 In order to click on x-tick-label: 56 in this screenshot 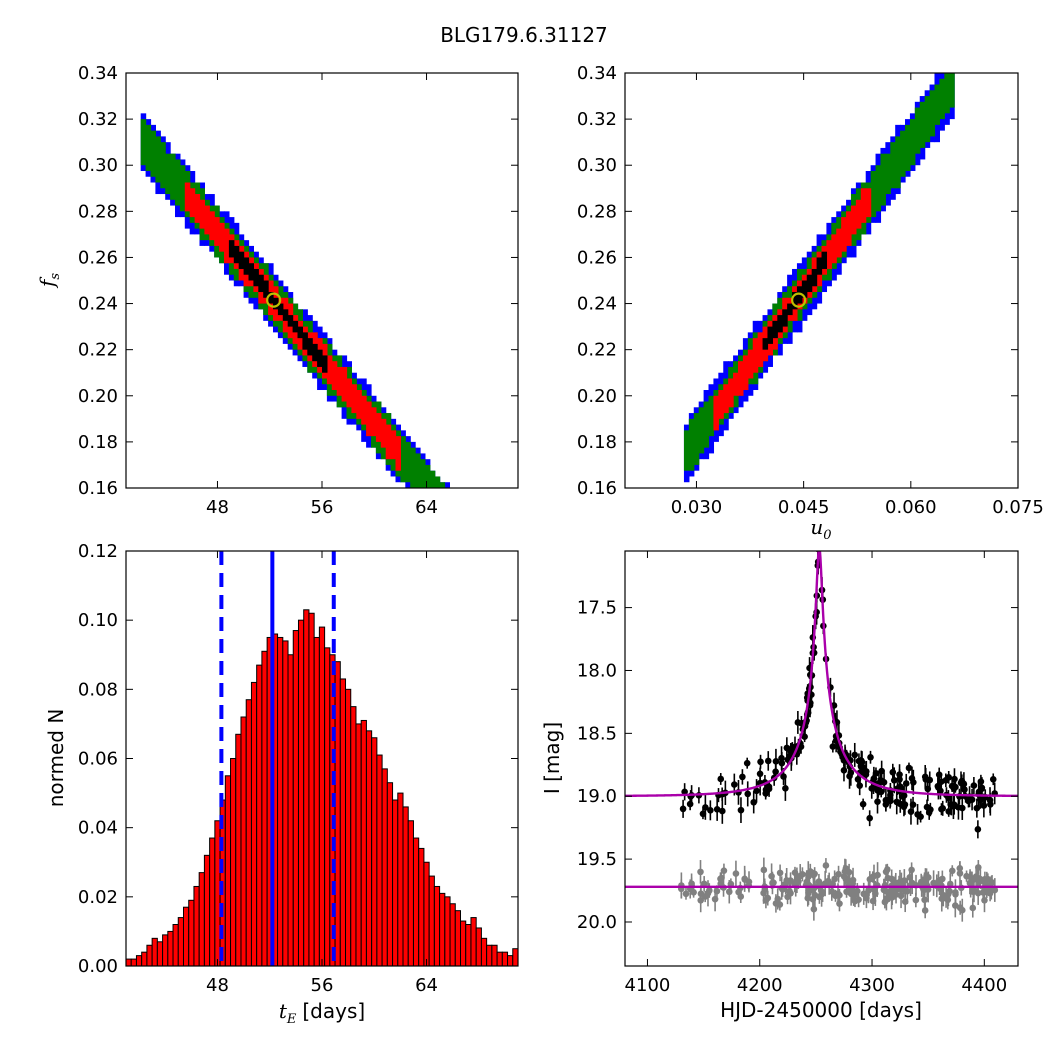, I will do `click(322, 507)`.